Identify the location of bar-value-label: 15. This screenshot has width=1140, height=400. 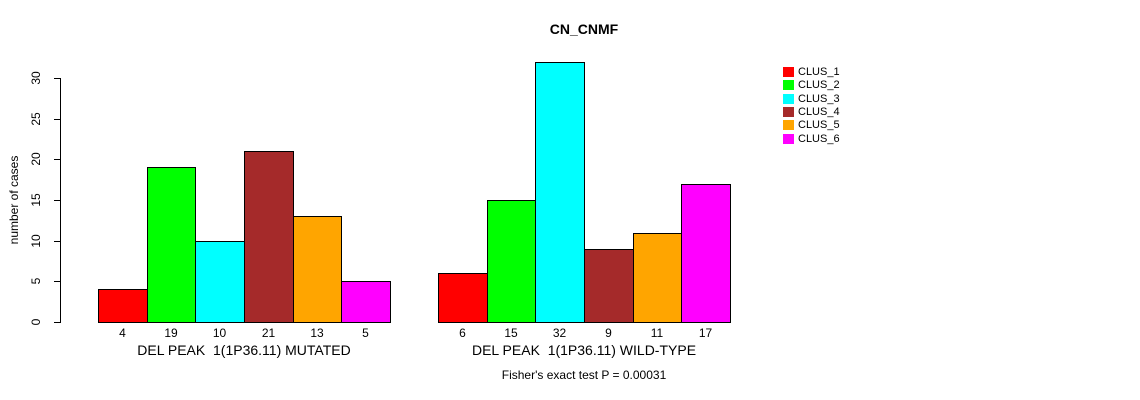
(511, 333).